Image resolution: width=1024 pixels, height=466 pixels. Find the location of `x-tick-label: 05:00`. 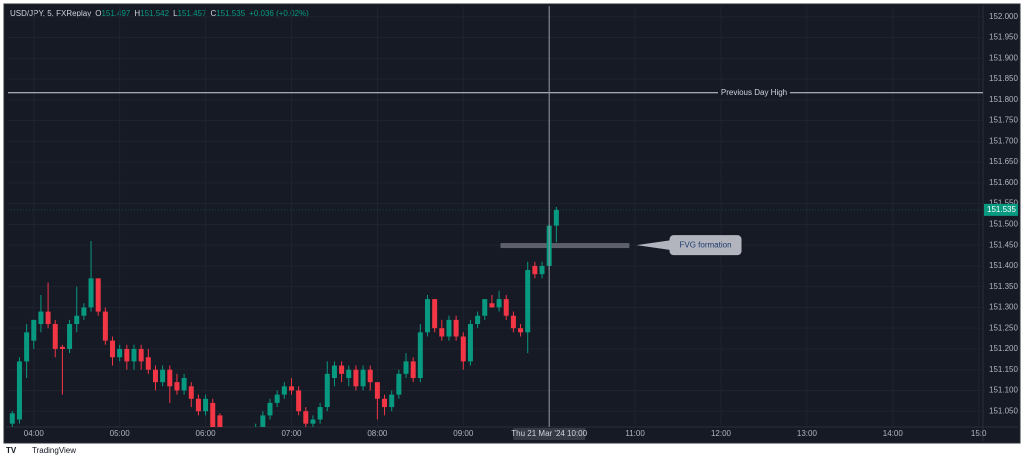

x-tick-label: 05:00 is located at coordinates (120, 433).